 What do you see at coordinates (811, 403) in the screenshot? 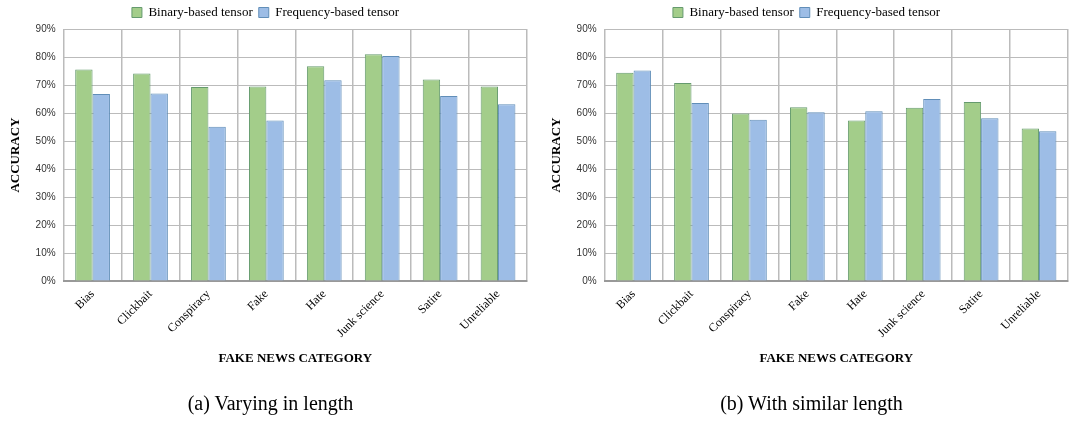
I see `text: (b) With similar length` at bounding box center [811, 403].